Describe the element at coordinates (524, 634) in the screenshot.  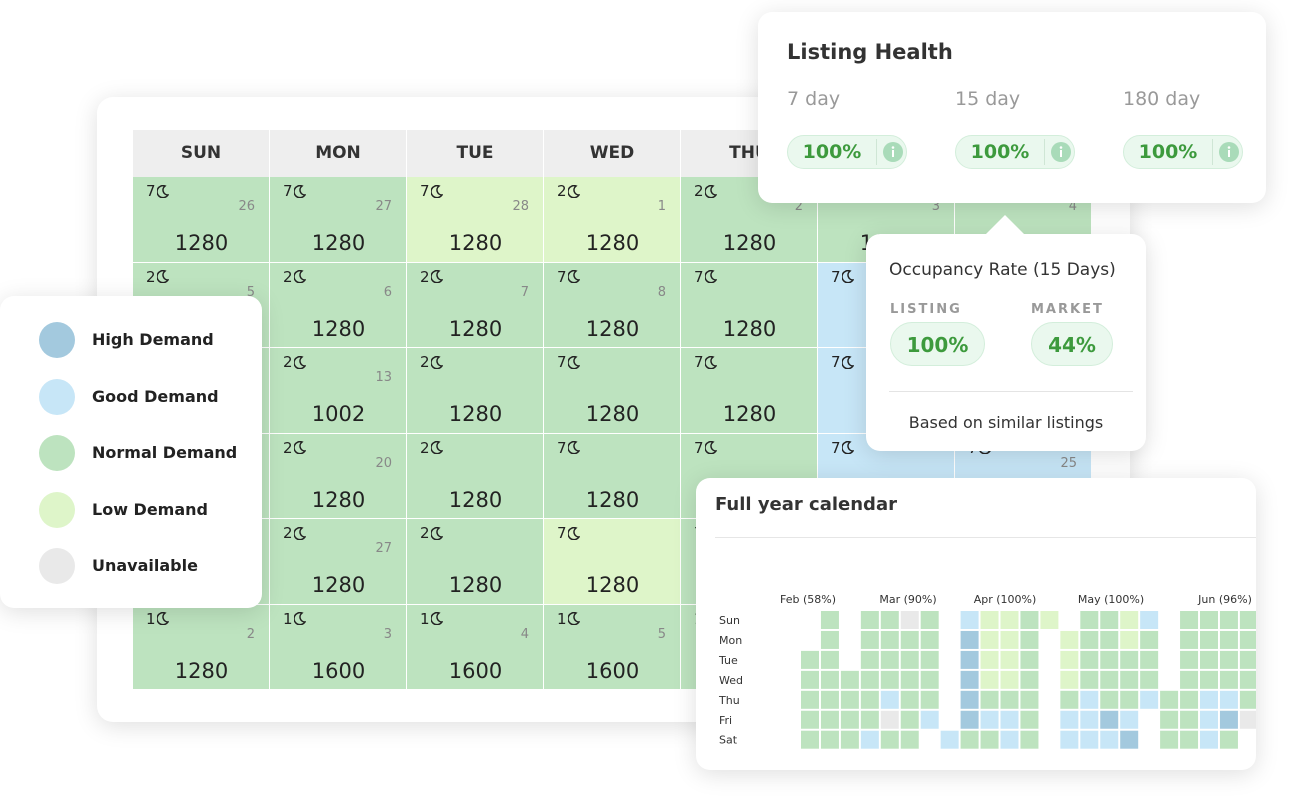
I see `date: 4` at that location.